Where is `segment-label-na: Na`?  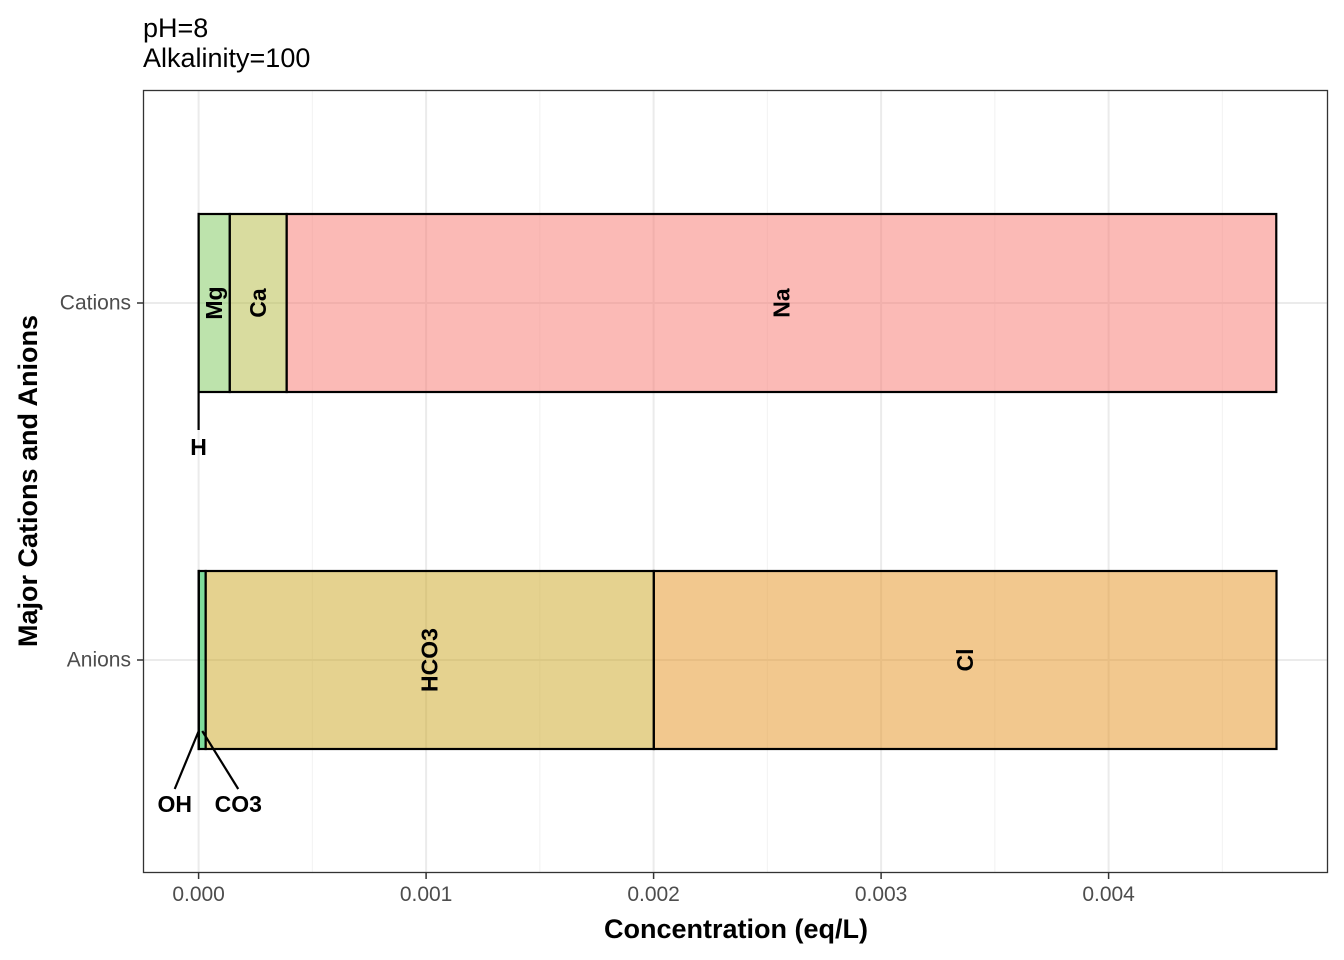 segment-label-na: Na is located at coordinates (781, 303).